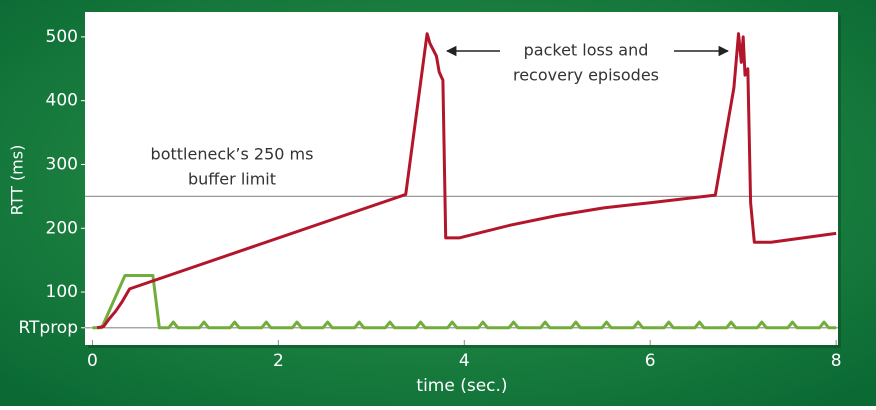 This screenshot has width=876, height=410. Describe the element at coordinates (586, 75) in the screenshot. I see `annotation: recovery episodes` at that location.